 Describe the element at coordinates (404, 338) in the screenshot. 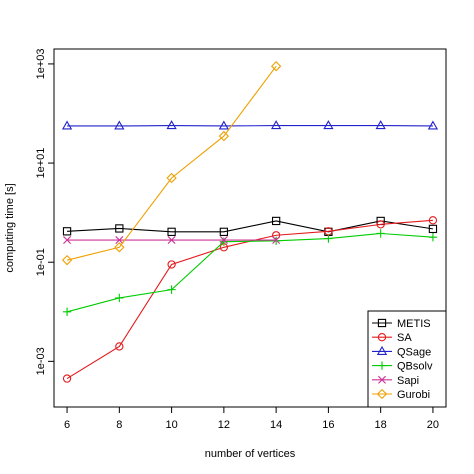

I see `legend-label: SA` at that location.